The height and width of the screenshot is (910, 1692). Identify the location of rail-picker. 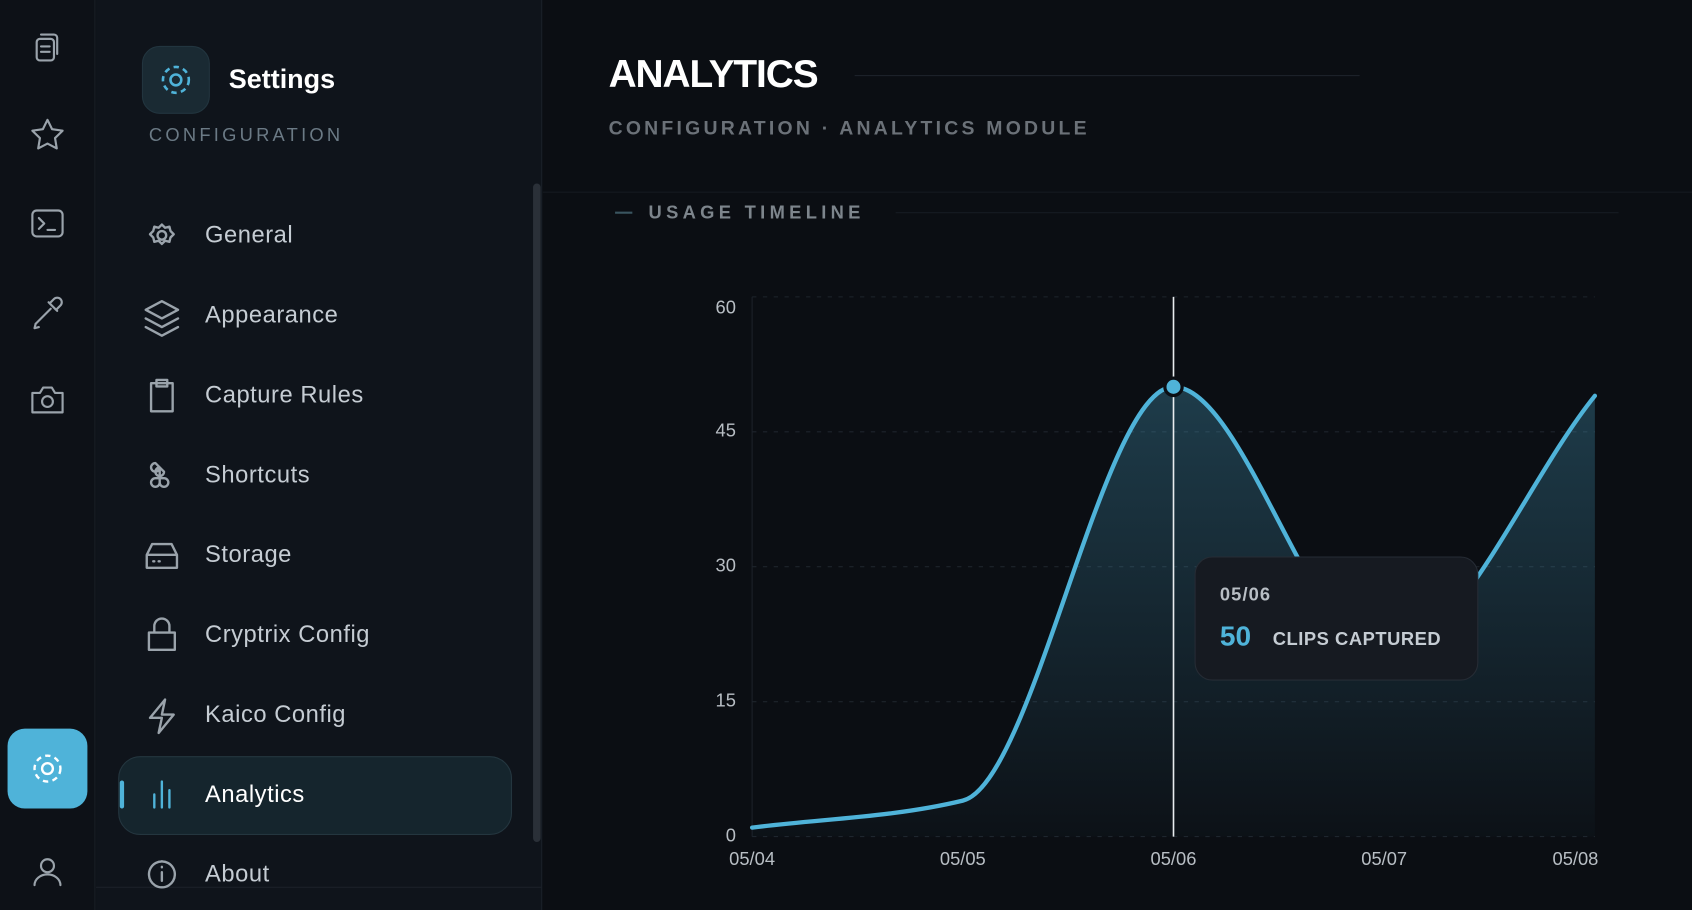
(48, 313).